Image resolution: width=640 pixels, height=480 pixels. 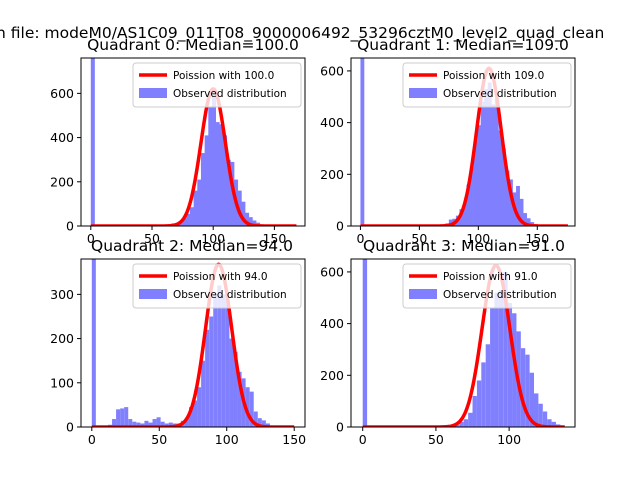 What do you see at coordinates (363, 439) in the screenshot?
I see `x-tick-label: 0` at bounding box center [363, 439].